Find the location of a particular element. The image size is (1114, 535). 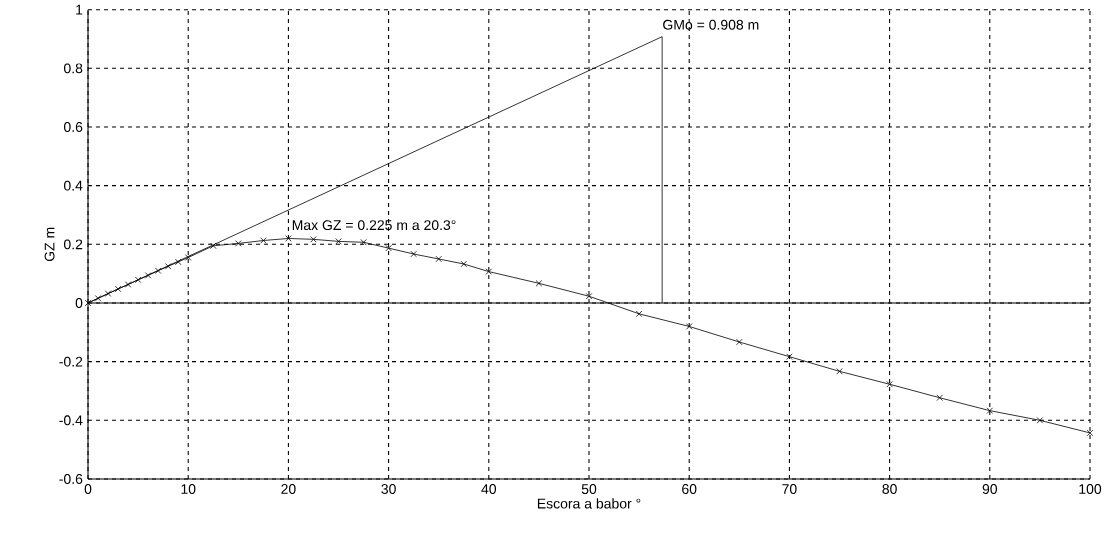

annotation: GMo = 0.908 m is located at coordinates (711, 24).